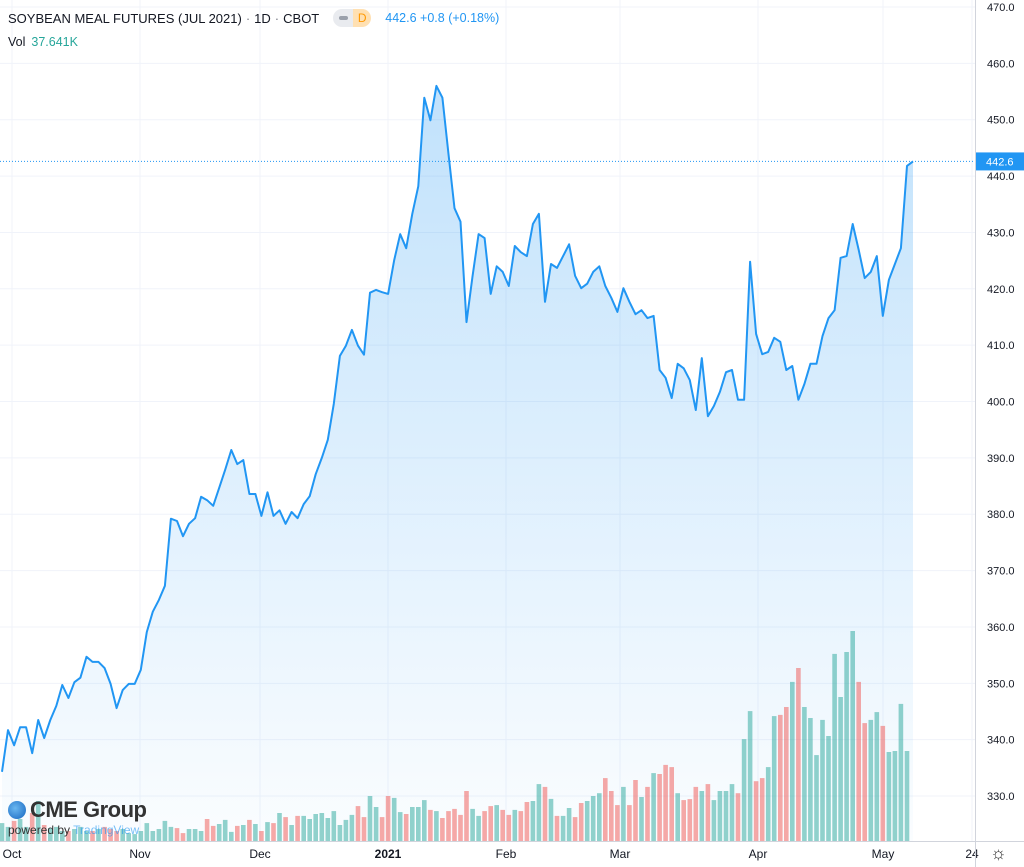 This screenshot has height=867, width=1024. What do you see at coordinates (1001, 628) in the screenshot?
I see `y-tick-label: 360.0` at bounding box center [1001, 628].